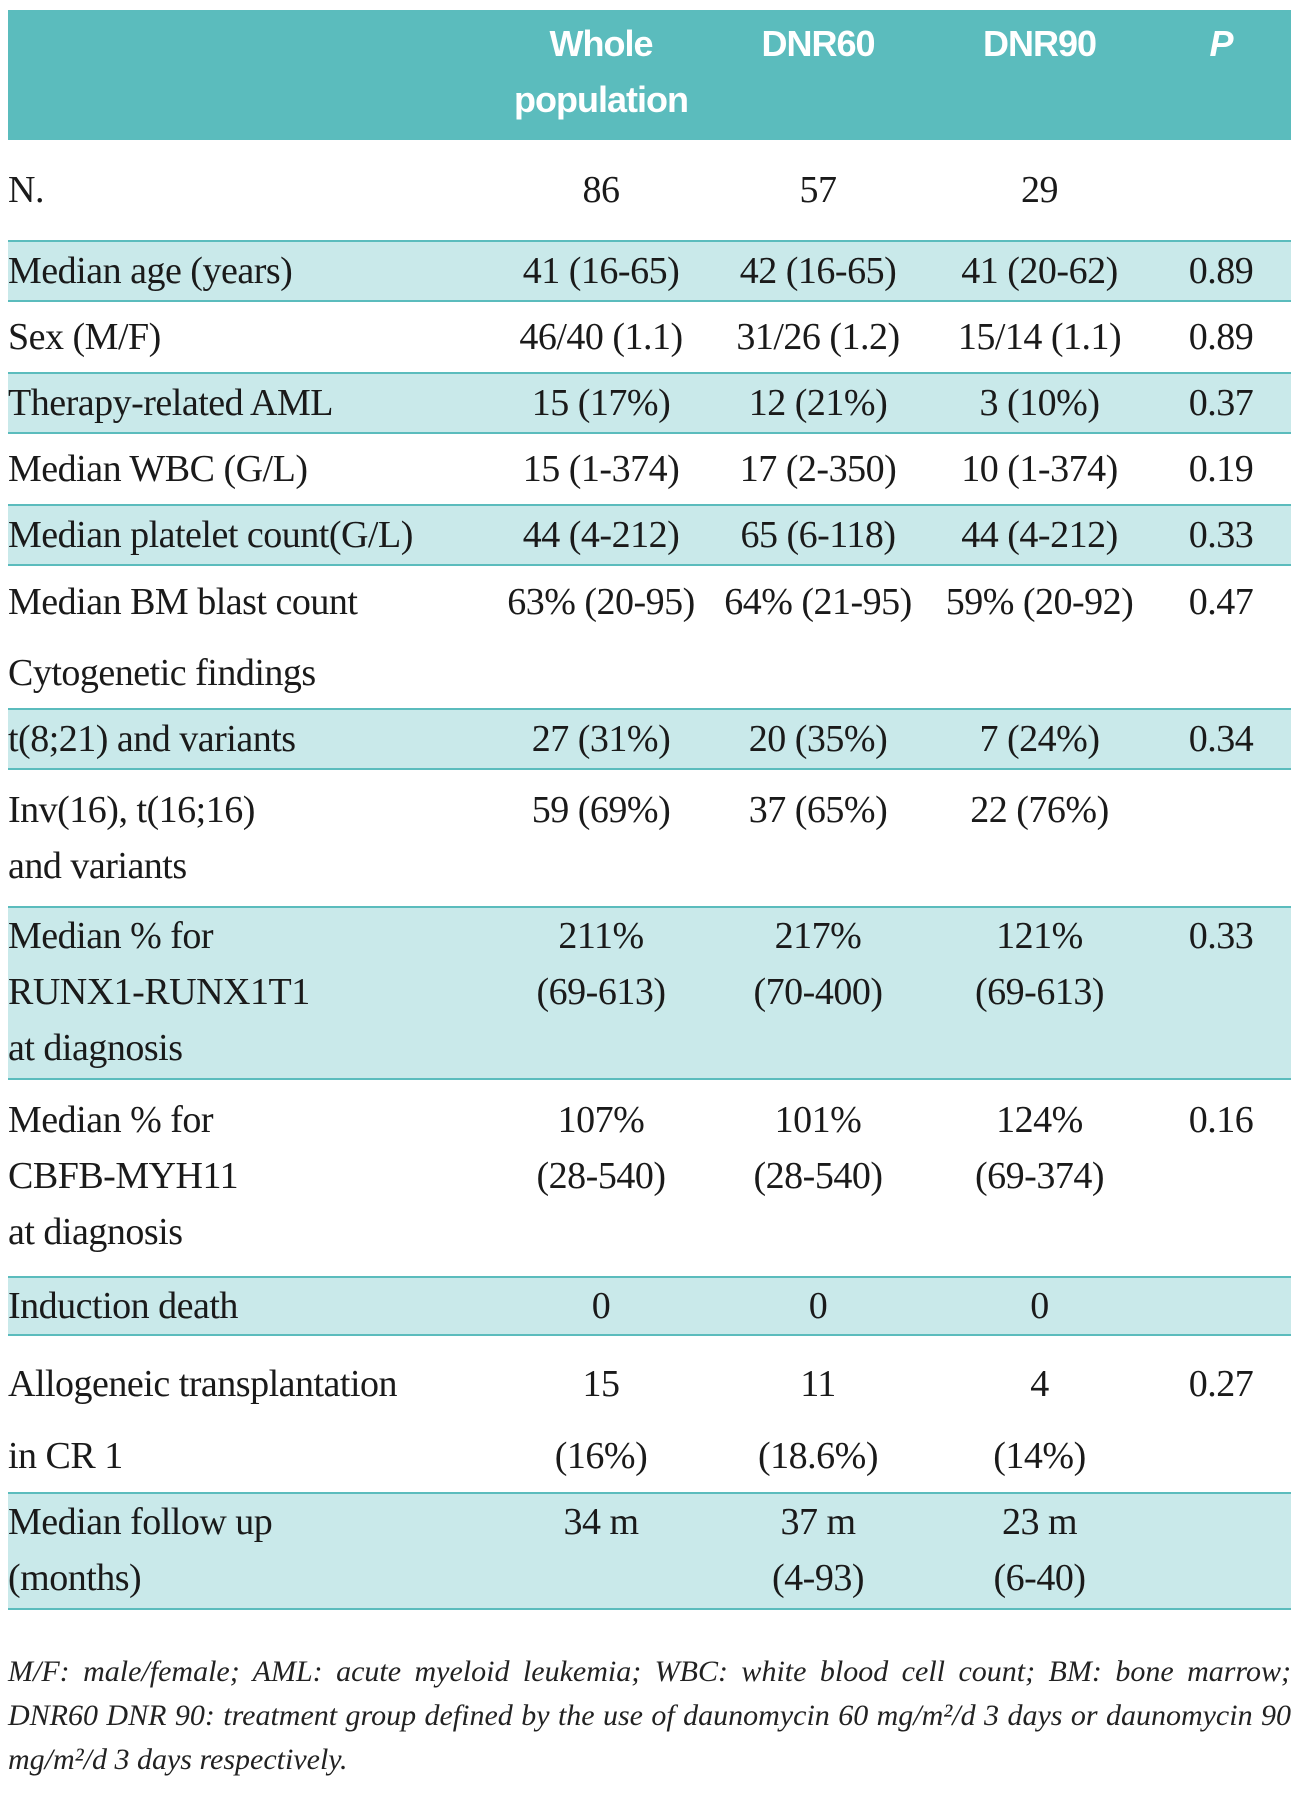 The image size is (1297, 1800). I want to click on cell: 57, so click(818, 190).